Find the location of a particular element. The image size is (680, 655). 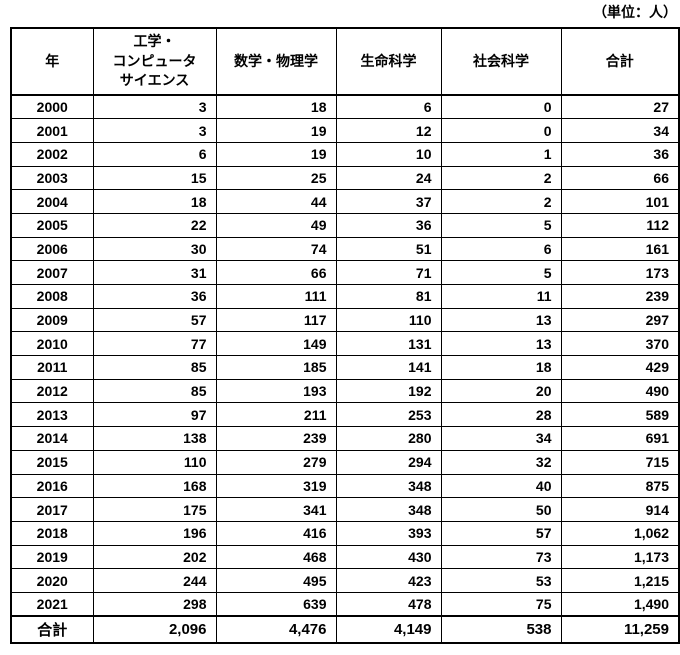

table-footer: 合計 2,096 4,476 4,149 538 11,259 is located at coordinates (345, 629).